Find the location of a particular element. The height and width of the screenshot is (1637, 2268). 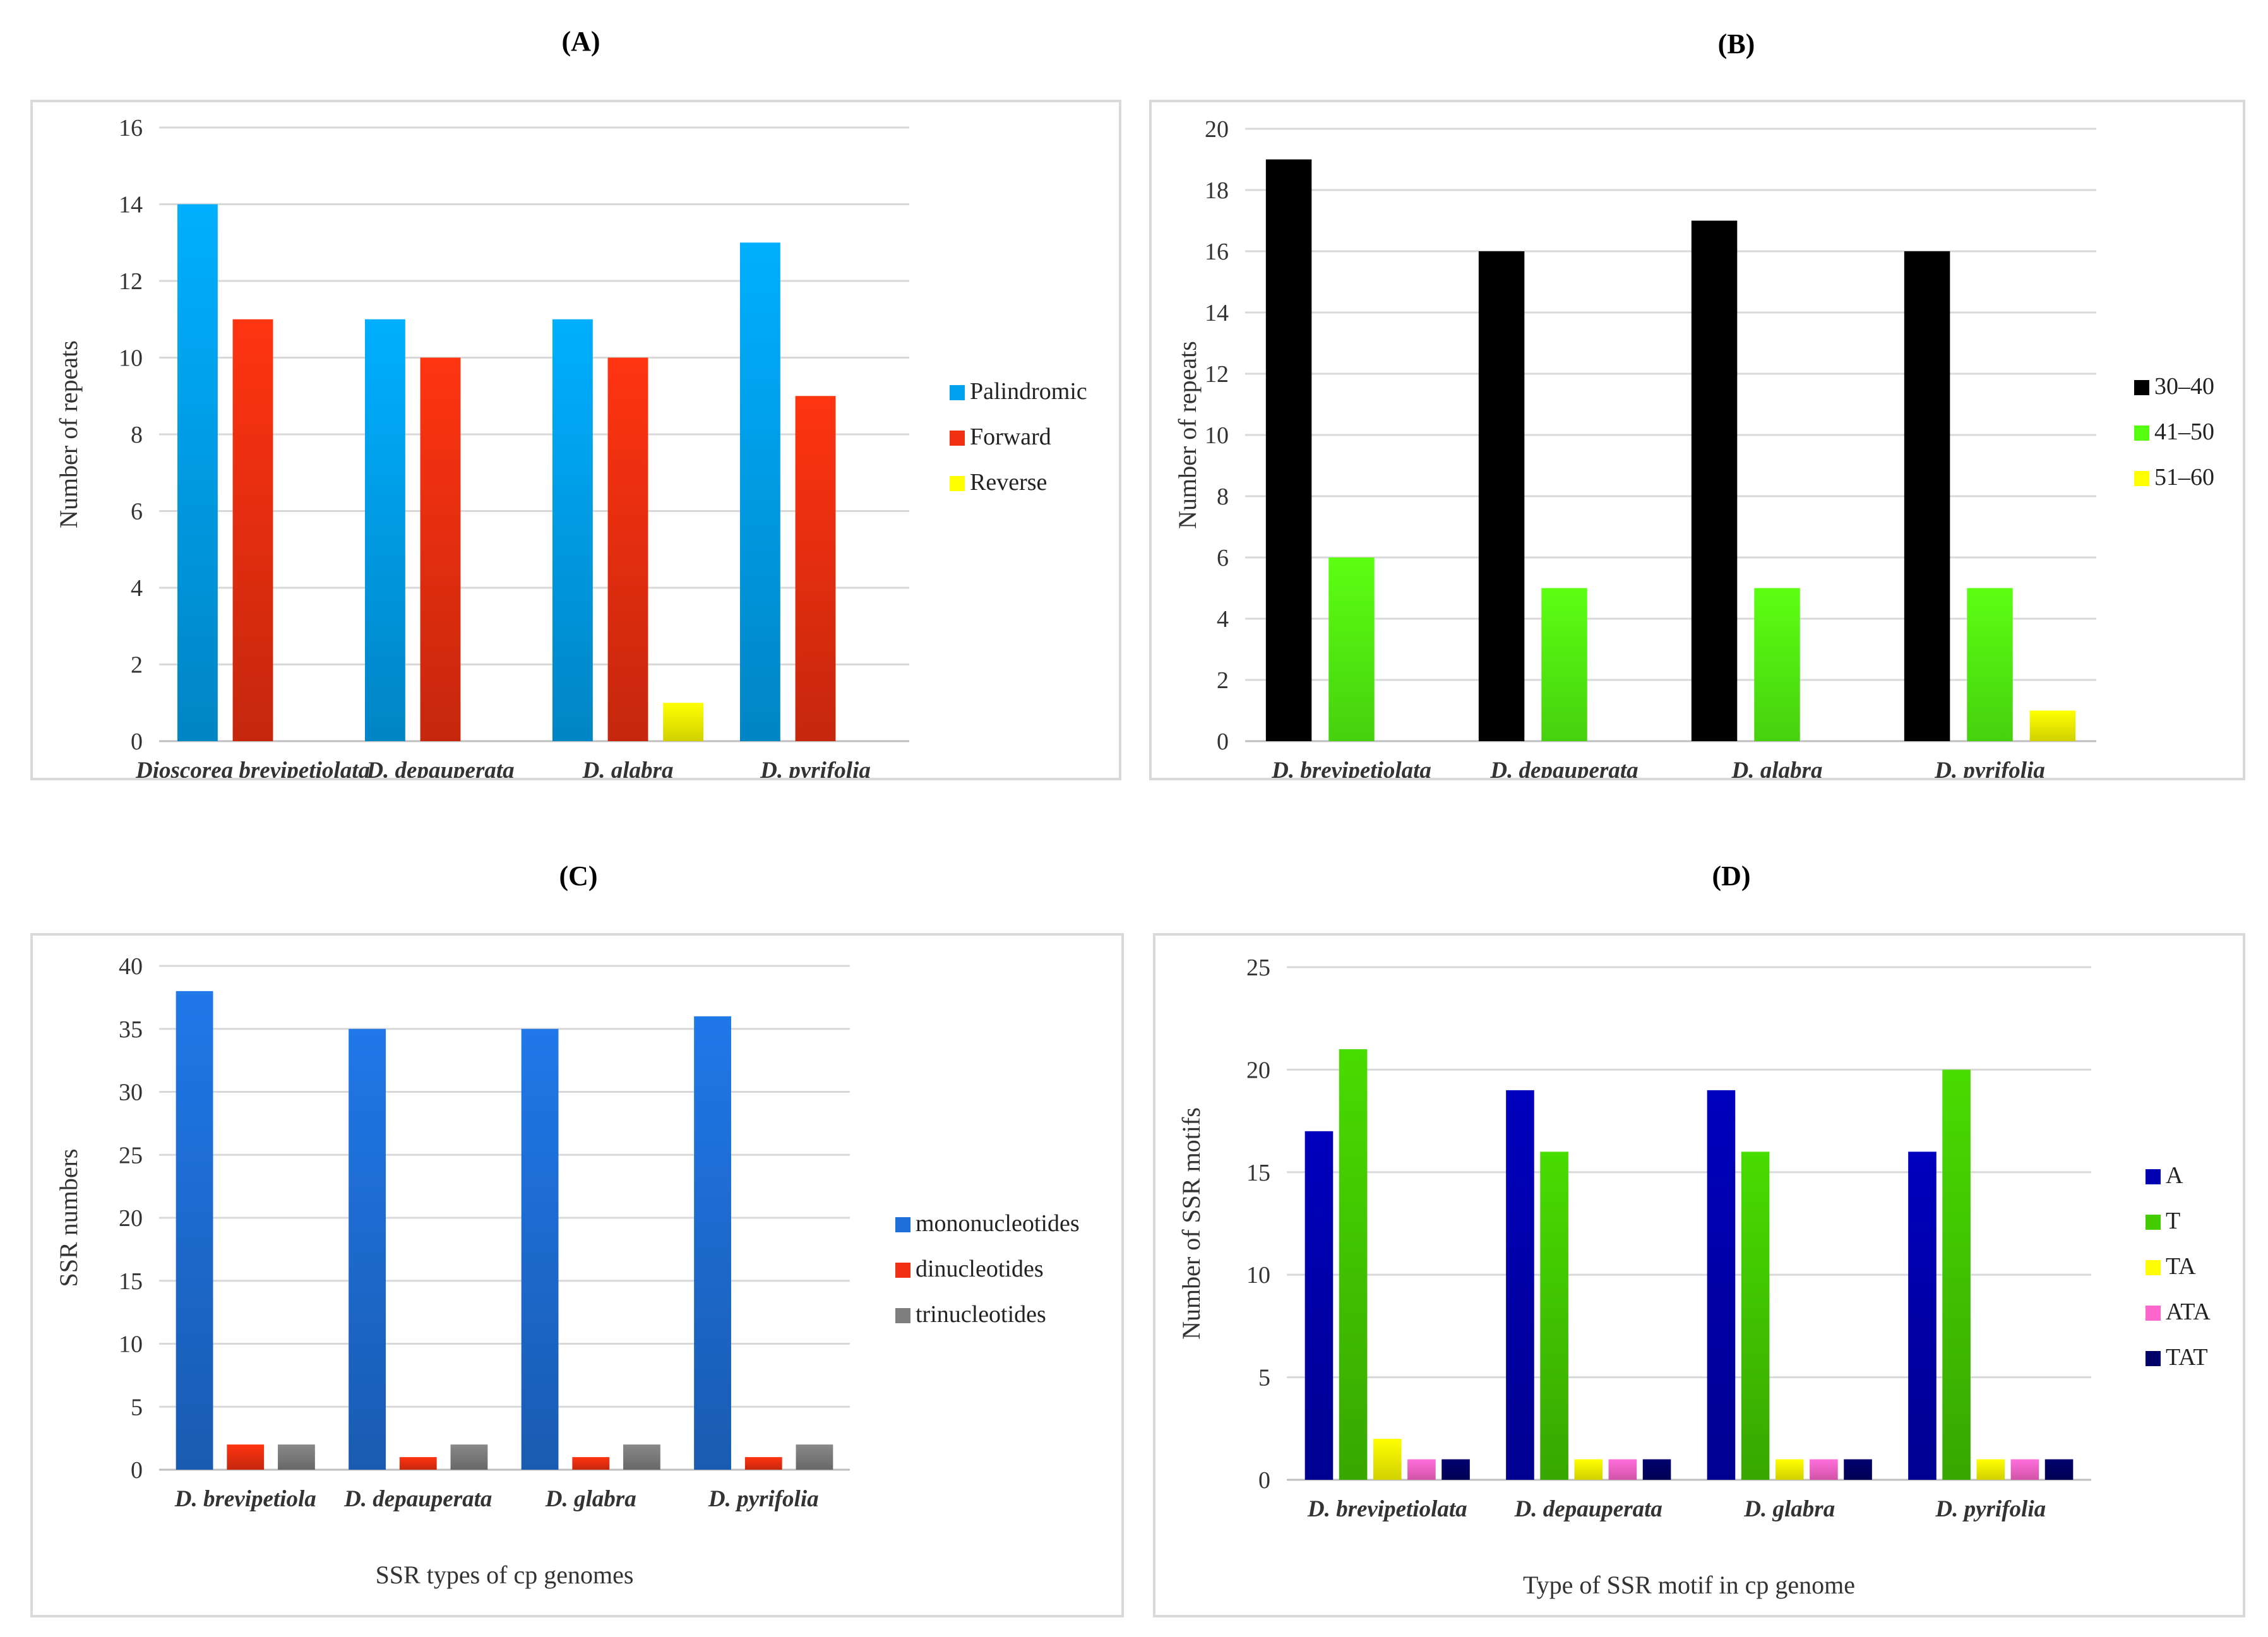

panel-label-d: (D) is located at coordinates (1732, 875).